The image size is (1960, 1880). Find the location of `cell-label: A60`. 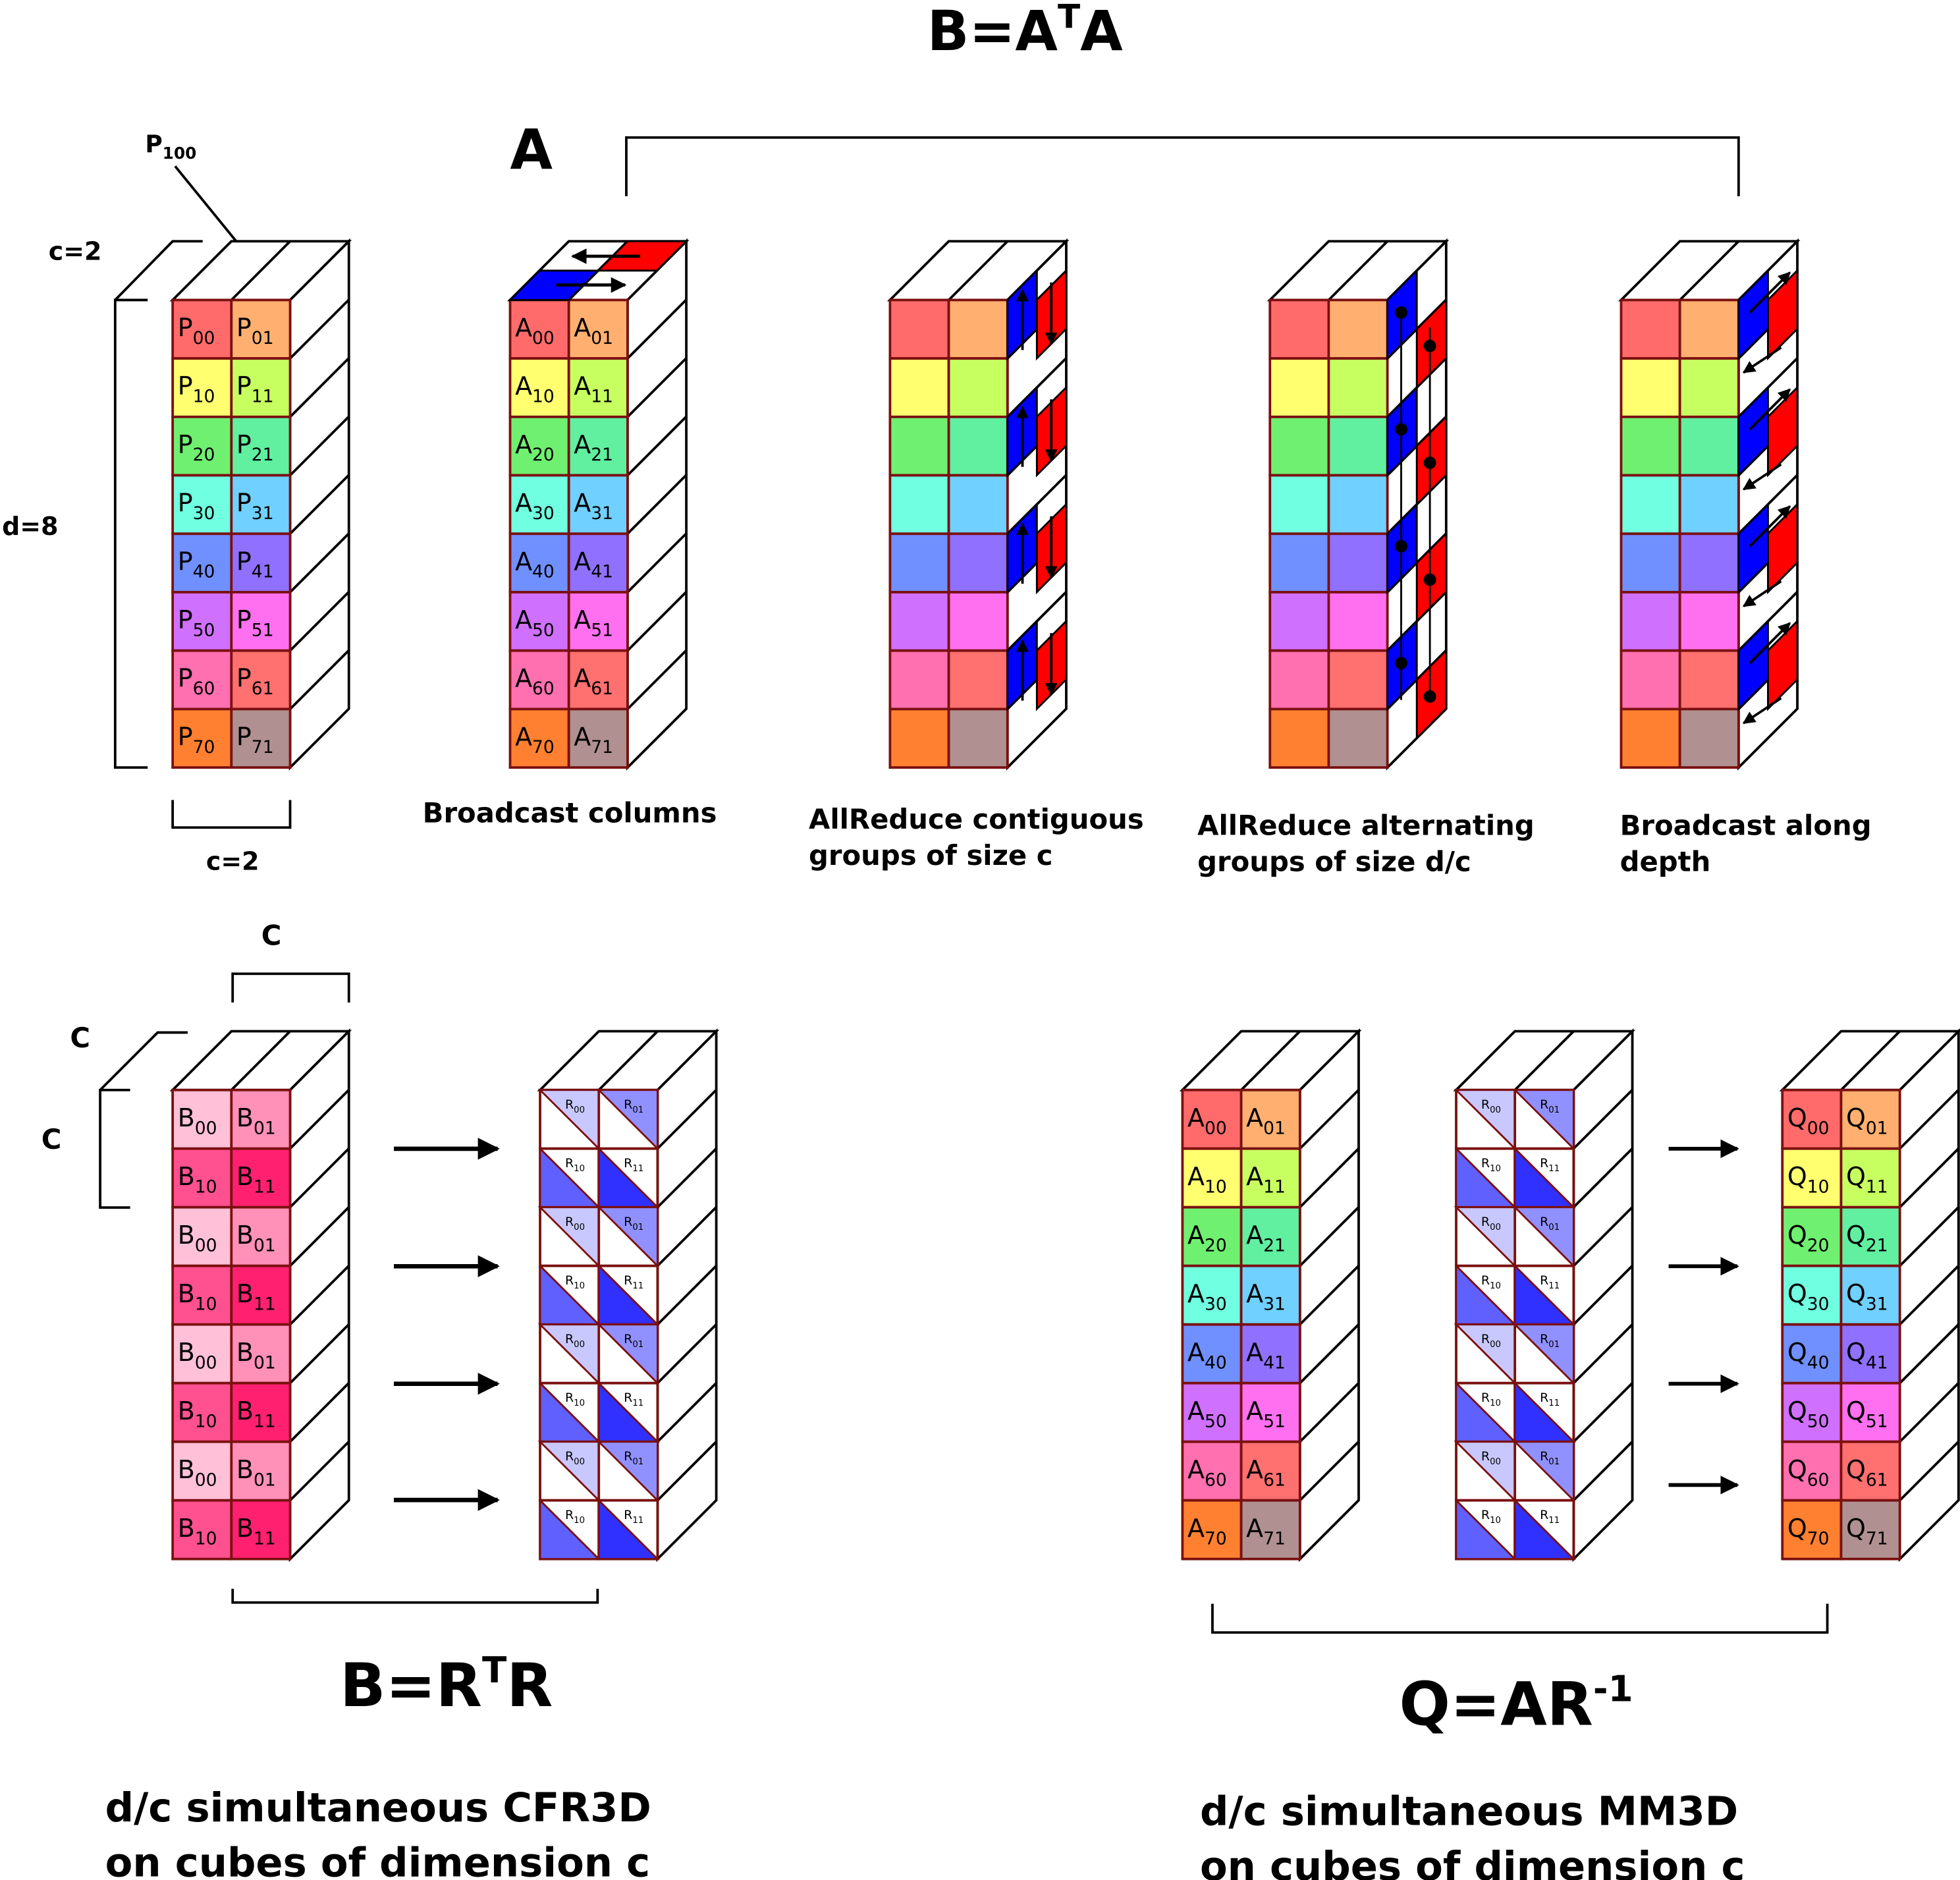

cell-label: A60 is located at coordinates (535, 681).